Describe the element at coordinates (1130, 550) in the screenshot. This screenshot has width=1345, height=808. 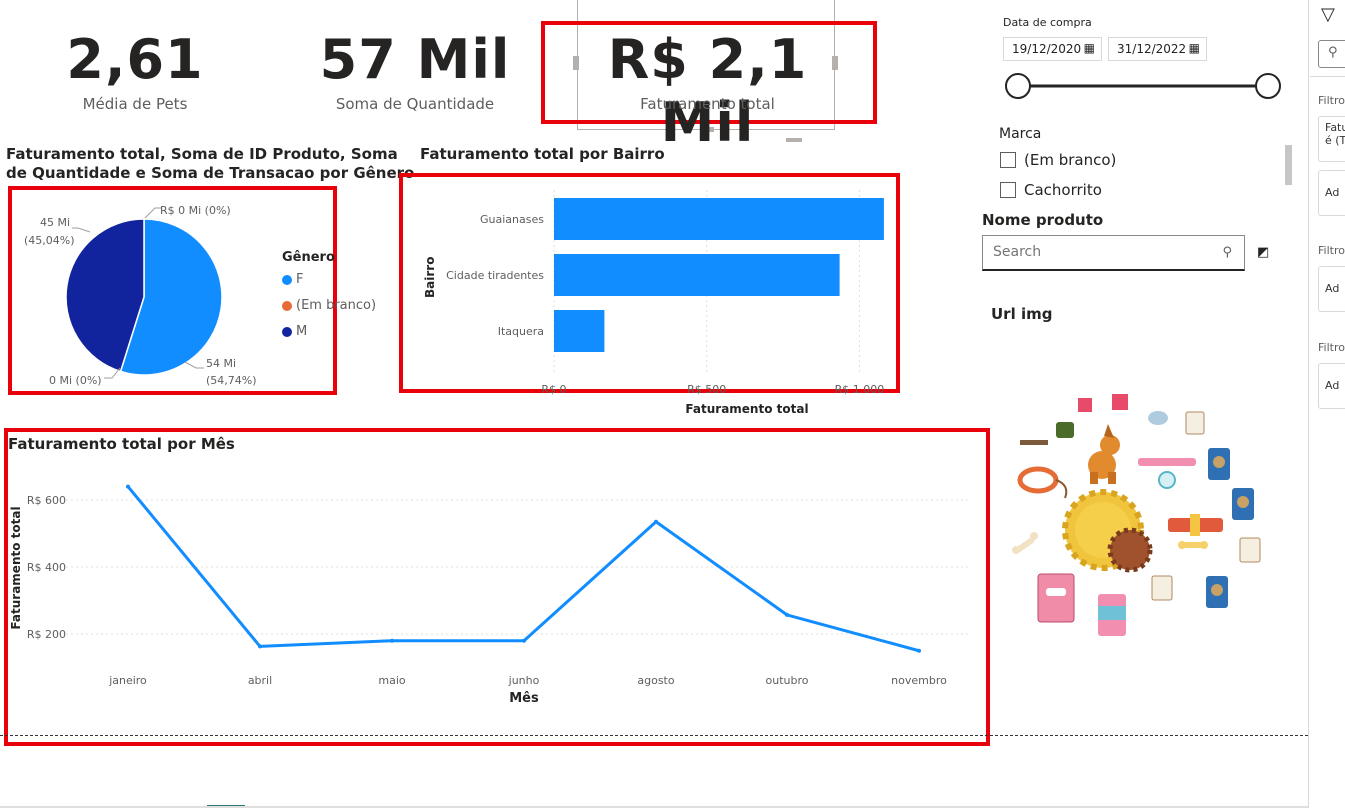
I see `brown-spiky-ball-icon` at that location.